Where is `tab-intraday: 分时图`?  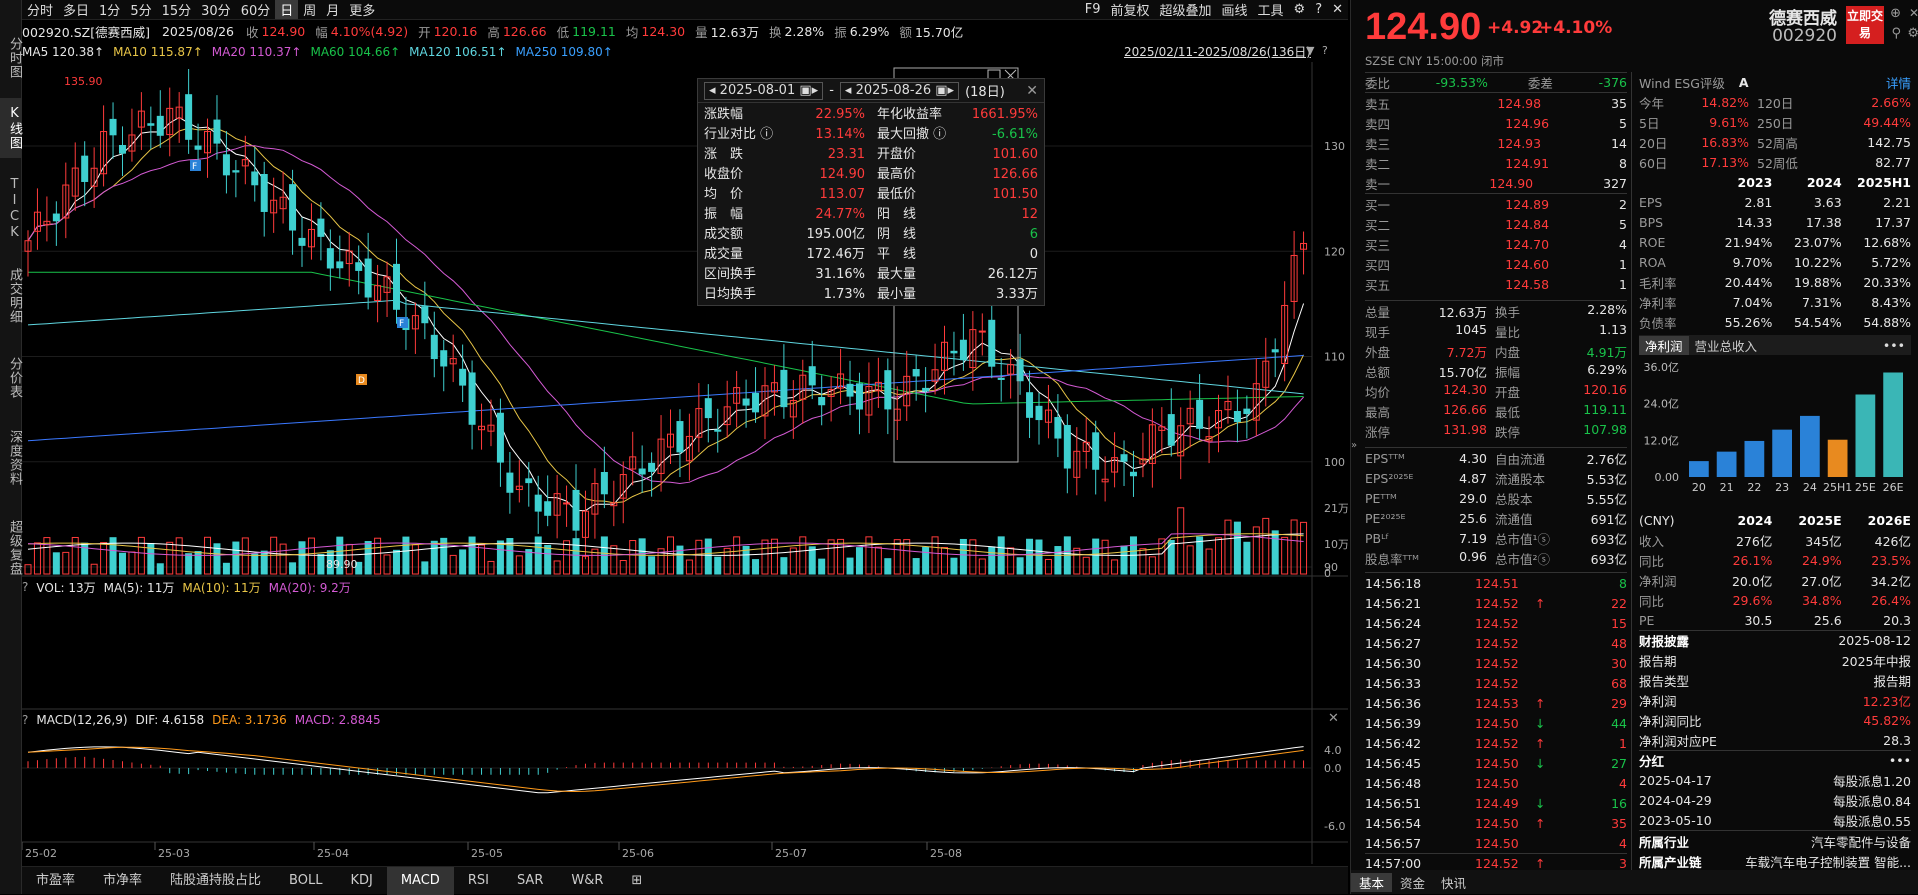
tab-intraday: 分时图 is located at coordinates (14, 58).